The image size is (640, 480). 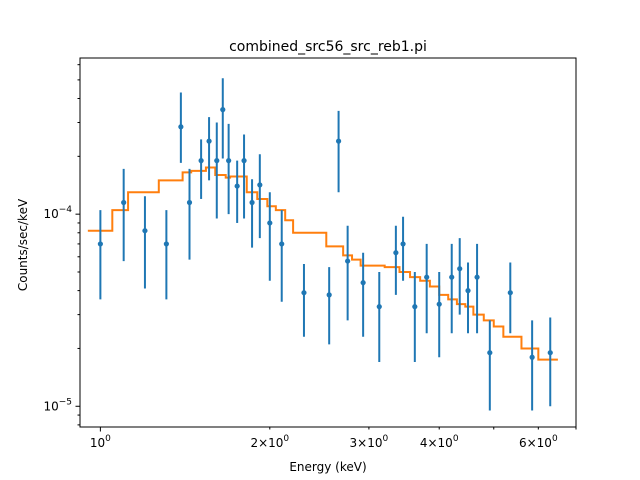 I want to click on y-ticks: 10⁻⁴ 10⁻⁵, so click(x=61, y=245).